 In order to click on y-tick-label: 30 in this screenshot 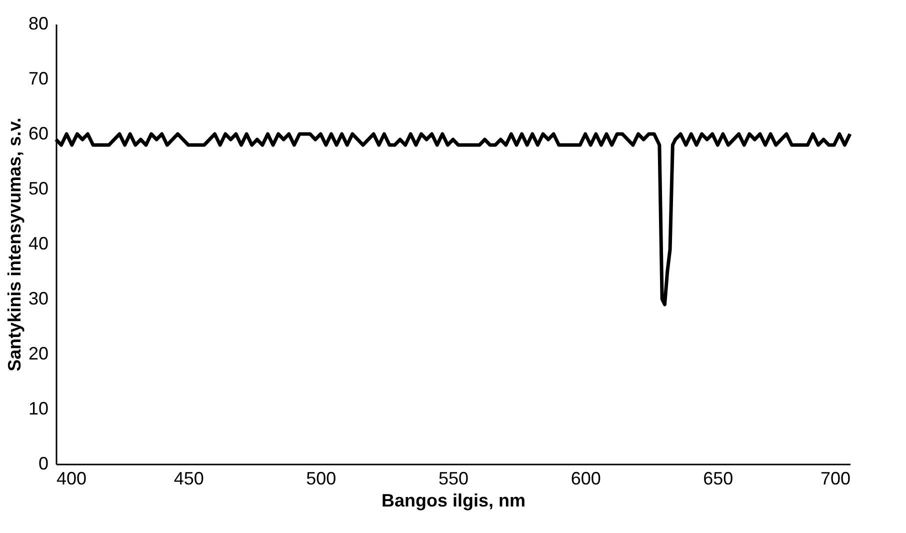, I will do `click(38, 298)`.